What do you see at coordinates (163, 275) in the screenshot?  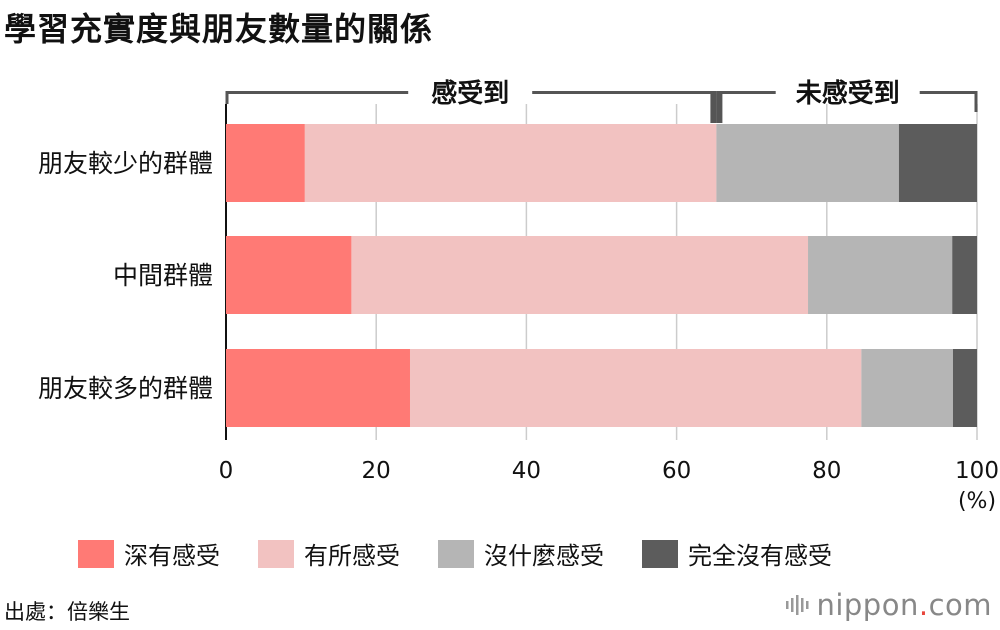 I see `category-label: 中間群體` at bounding box center [163, 275].